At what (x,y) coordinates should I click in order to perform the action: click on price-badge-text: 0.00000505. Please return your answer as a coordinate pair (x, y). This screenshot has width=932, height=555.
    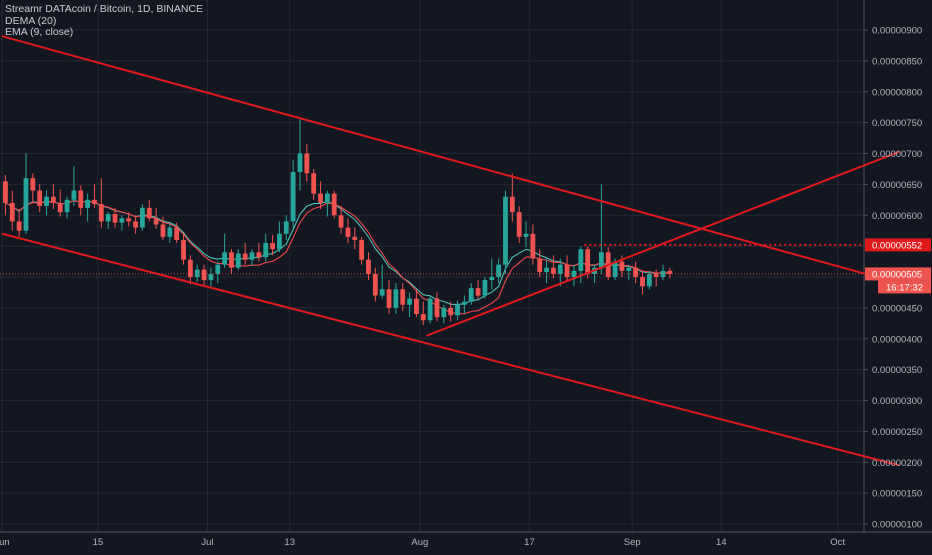
    Looking at the image, I should click on (897, 274).